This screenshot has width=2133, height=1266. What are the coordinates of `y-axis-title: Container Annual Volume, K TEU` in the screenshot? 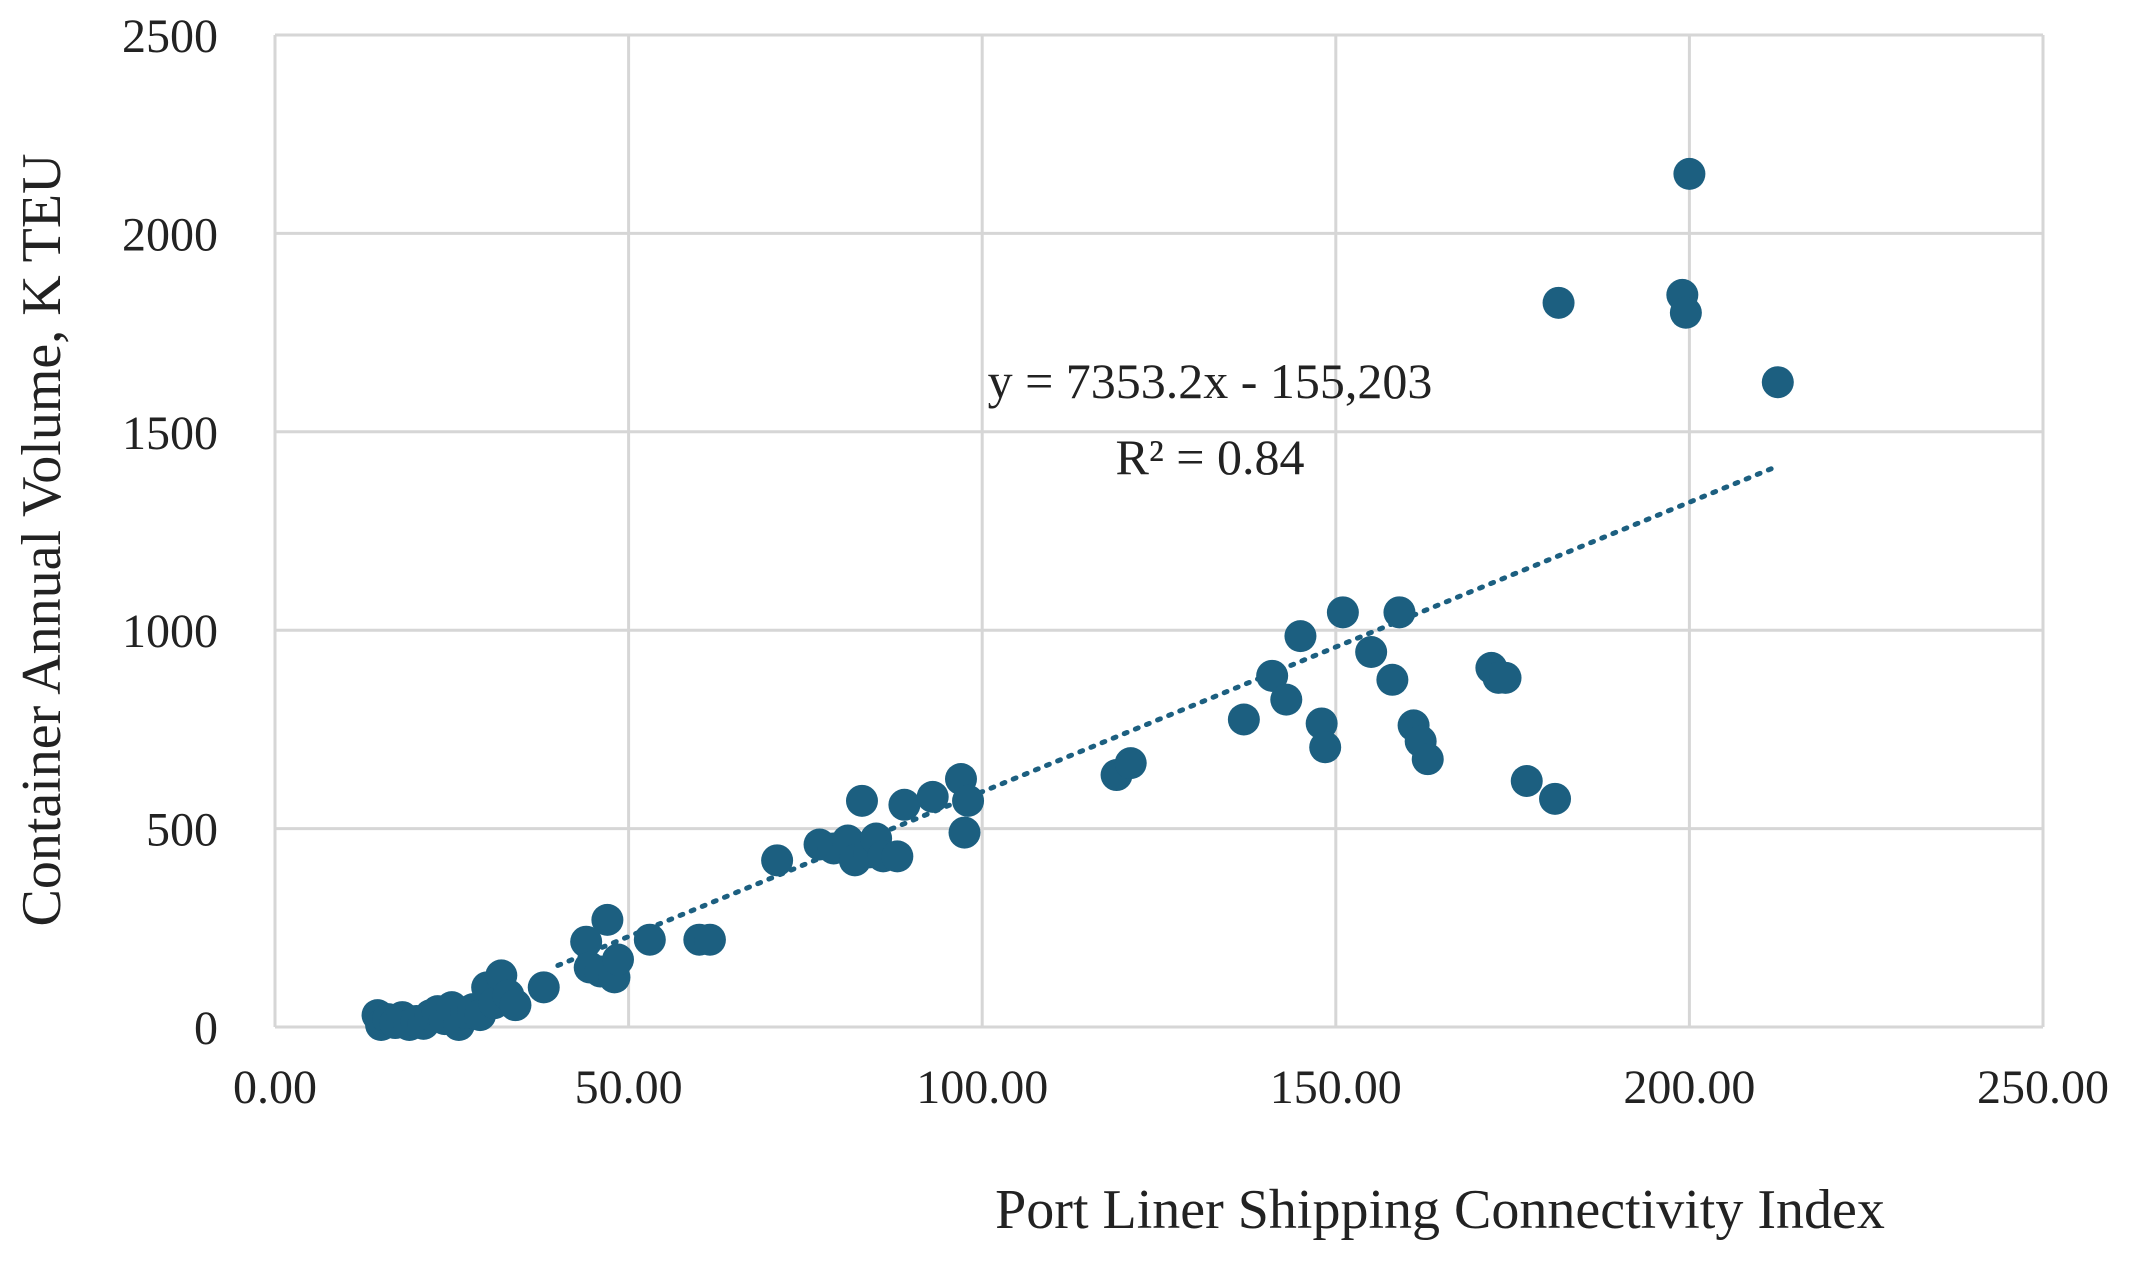 It's located at (42, 539).